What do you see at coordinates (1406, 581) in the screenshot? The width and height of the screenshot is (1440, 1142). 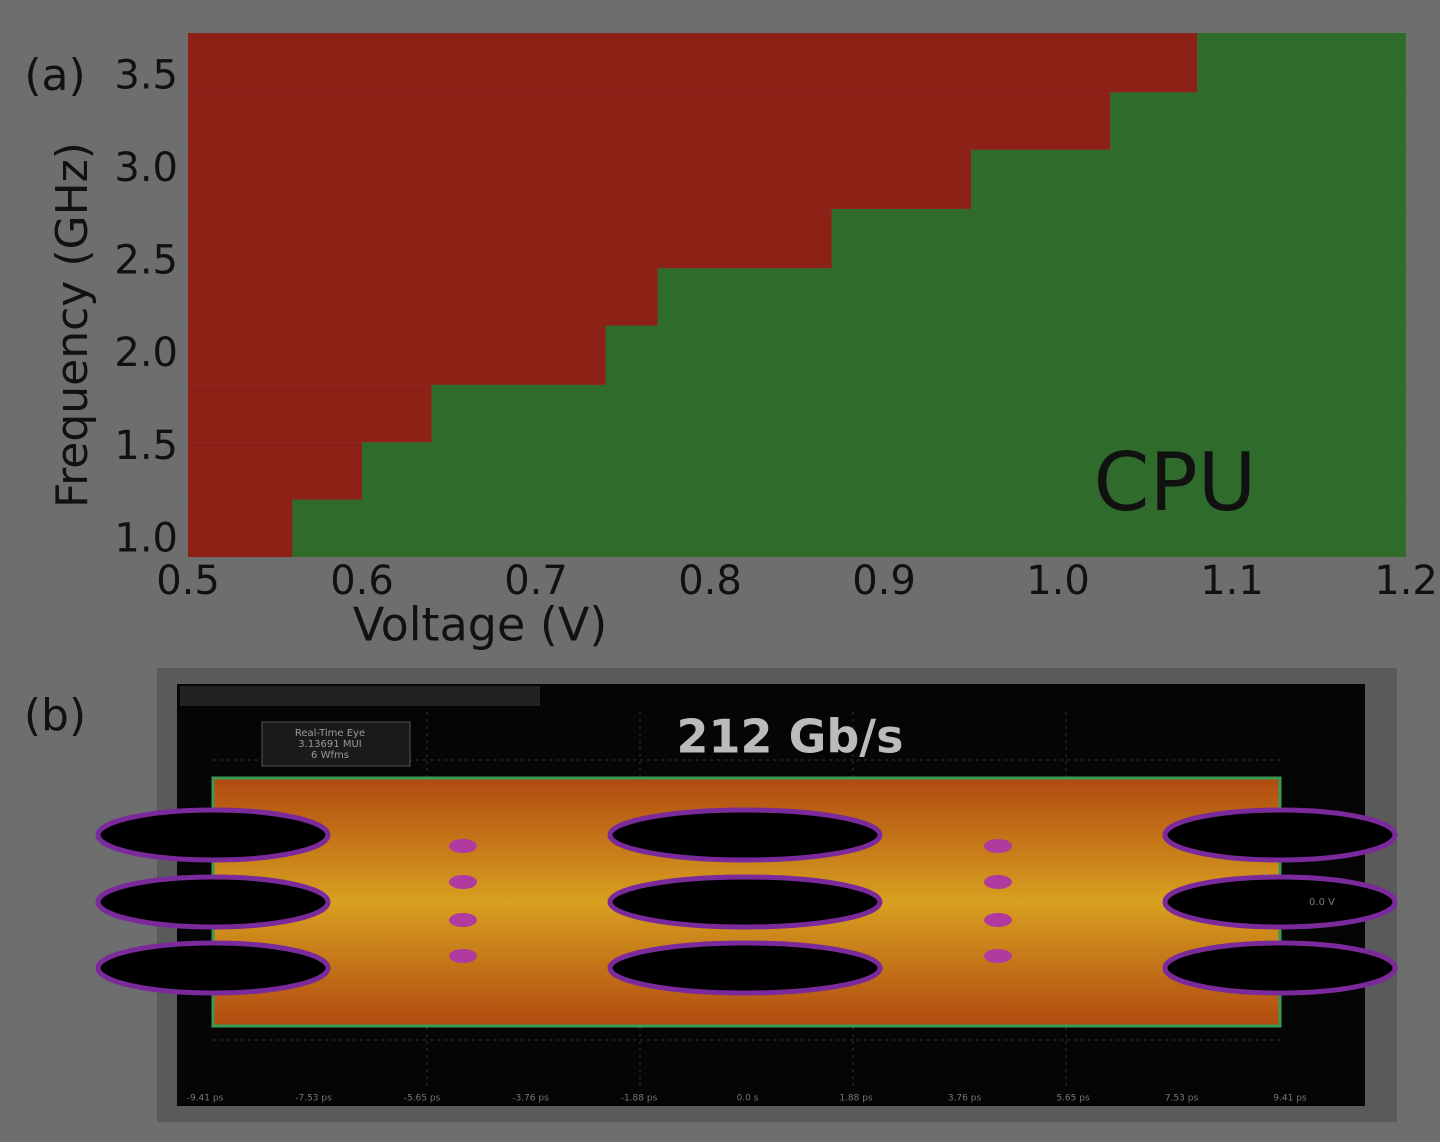 I see `x-tick-label: 1.2` at bounding box center [1406, 581].